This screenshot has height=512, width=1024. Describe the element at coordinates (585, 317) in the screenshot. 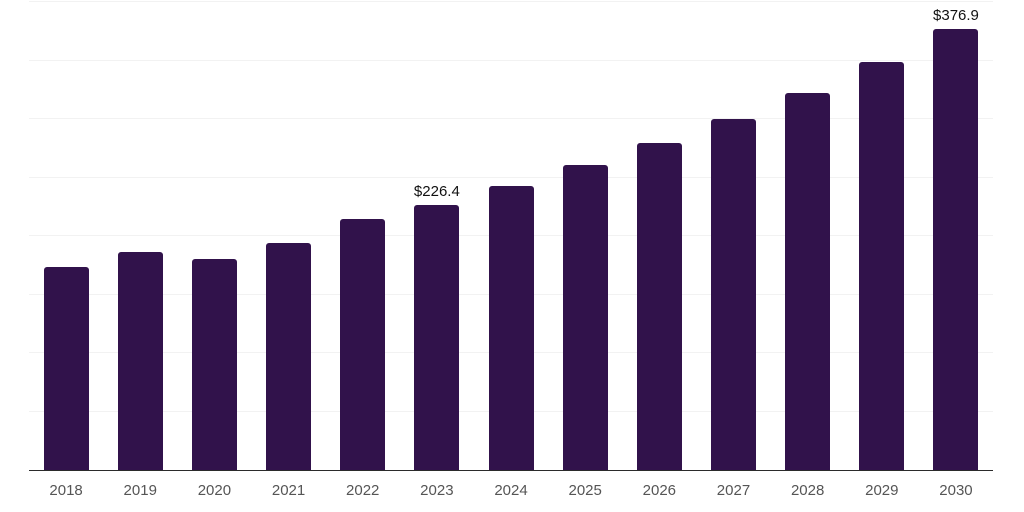

I see `bar-2025` at that location.